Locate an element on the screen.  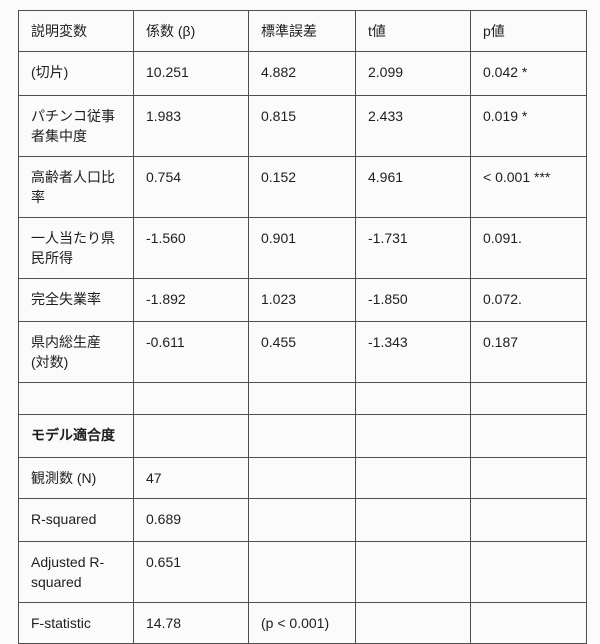
cell-t-value: 2.099 is located at coordinates (413, 73).